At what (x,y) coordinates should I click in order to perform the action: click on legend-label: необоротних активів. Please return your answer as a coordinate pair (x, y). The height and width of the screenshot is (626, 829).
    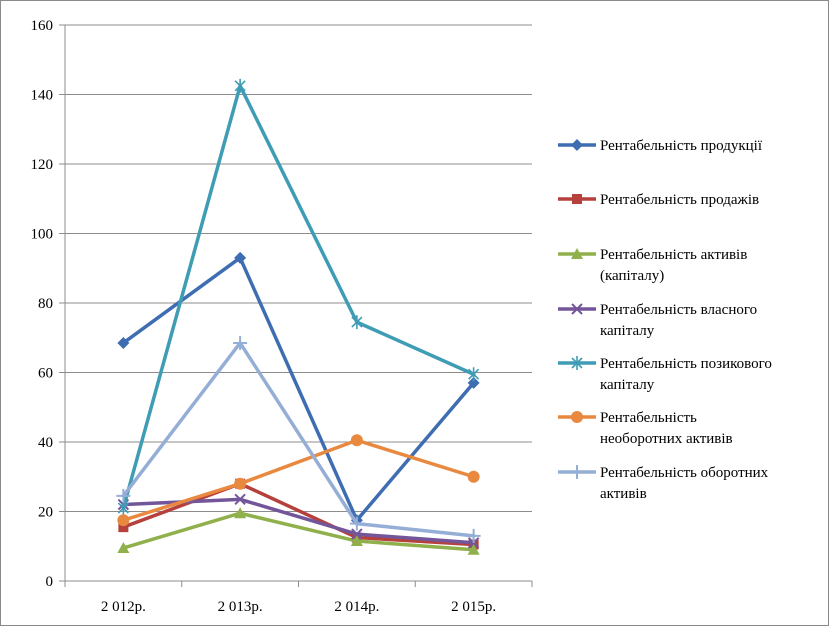
    Looking at the image, I should click on (666, 439).